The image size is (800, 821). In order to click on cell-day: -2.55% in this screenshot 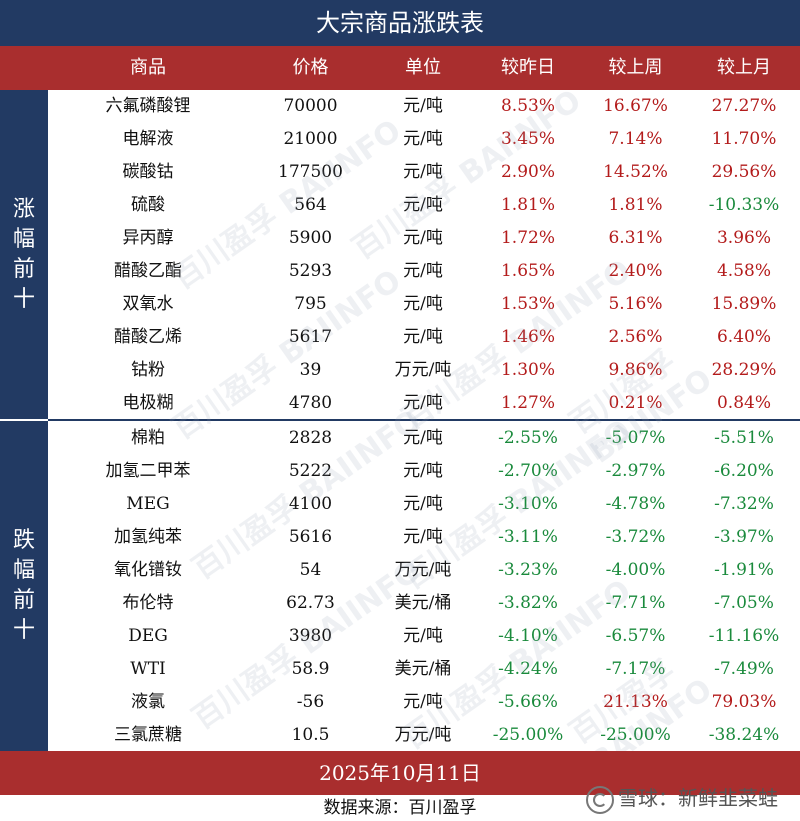, I will do `click(528, 438)`.